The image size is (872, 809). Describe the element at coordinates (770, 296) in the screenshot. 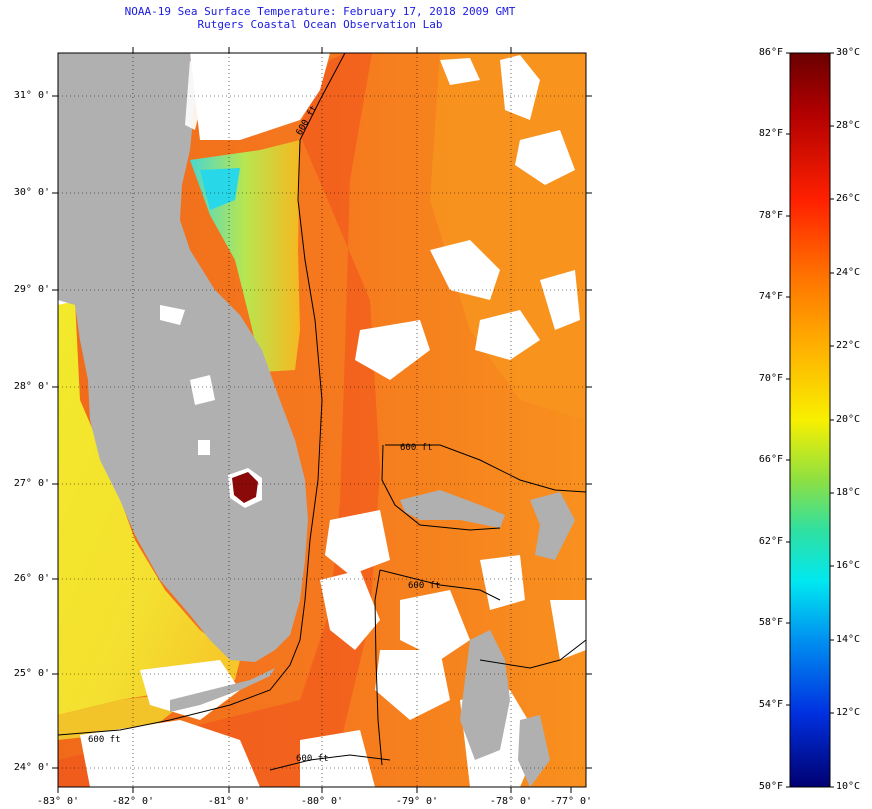

I see `colorbar-f-label: 74°F` at that location.